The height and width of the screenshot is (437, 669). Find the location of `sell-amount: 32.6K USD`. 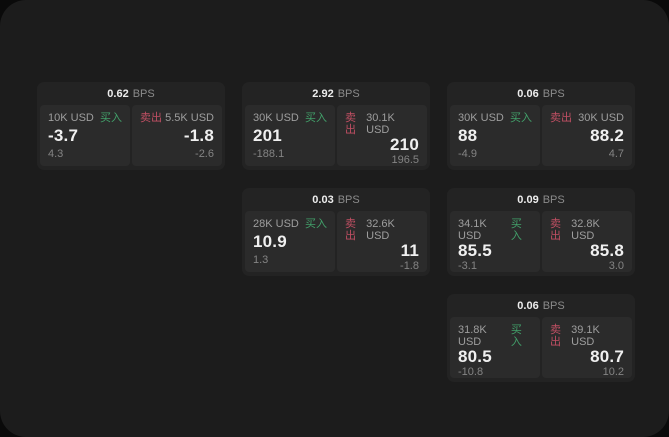

sell-amount: 32.6K USD is located at coordinates (380, 230).